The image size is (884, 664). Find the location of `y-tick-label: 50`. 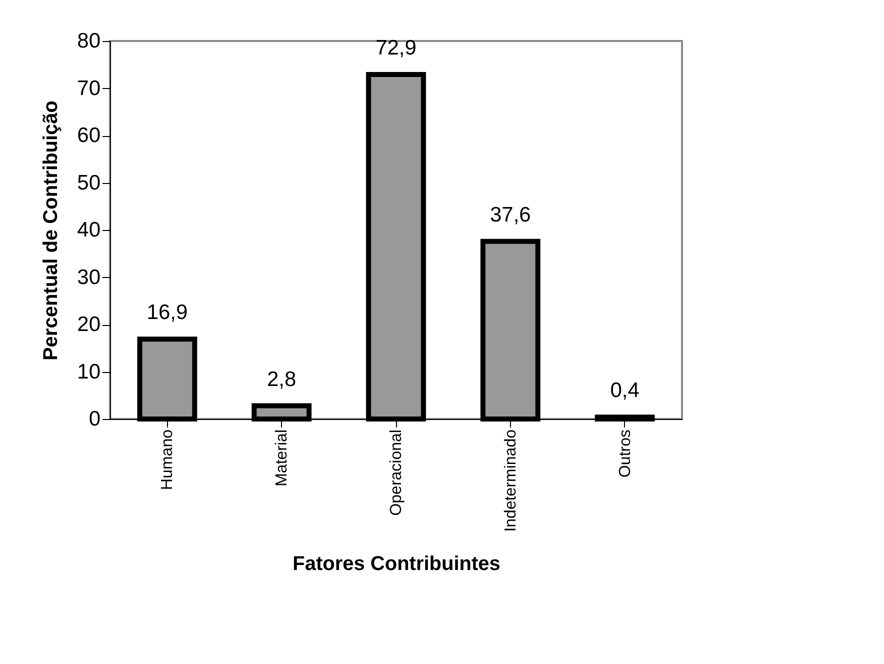

y-tick-label: 50 is located at coordinates (88, 182).